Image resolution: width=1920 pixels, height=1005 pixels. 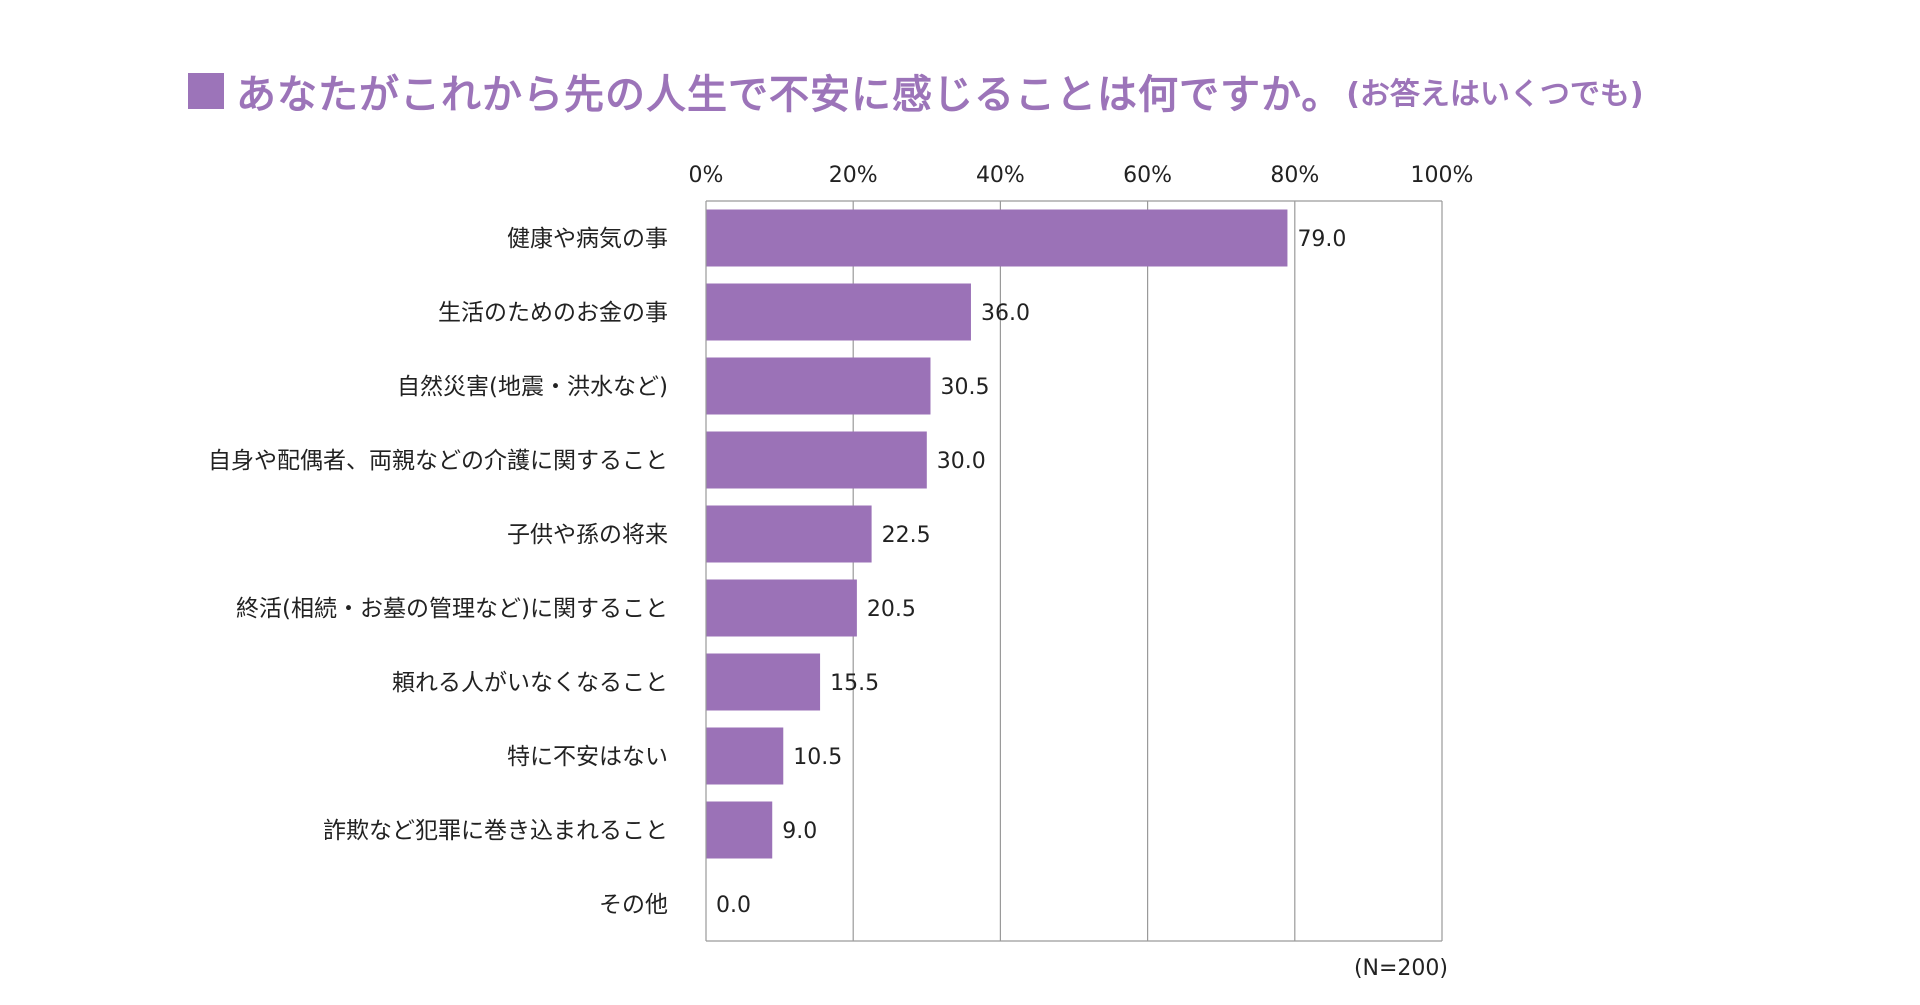 What do you see at coordinates (1401, 968) in the screenshot?
I see `sample-size-note: (N=200)` at bounding box center [1401, 968].